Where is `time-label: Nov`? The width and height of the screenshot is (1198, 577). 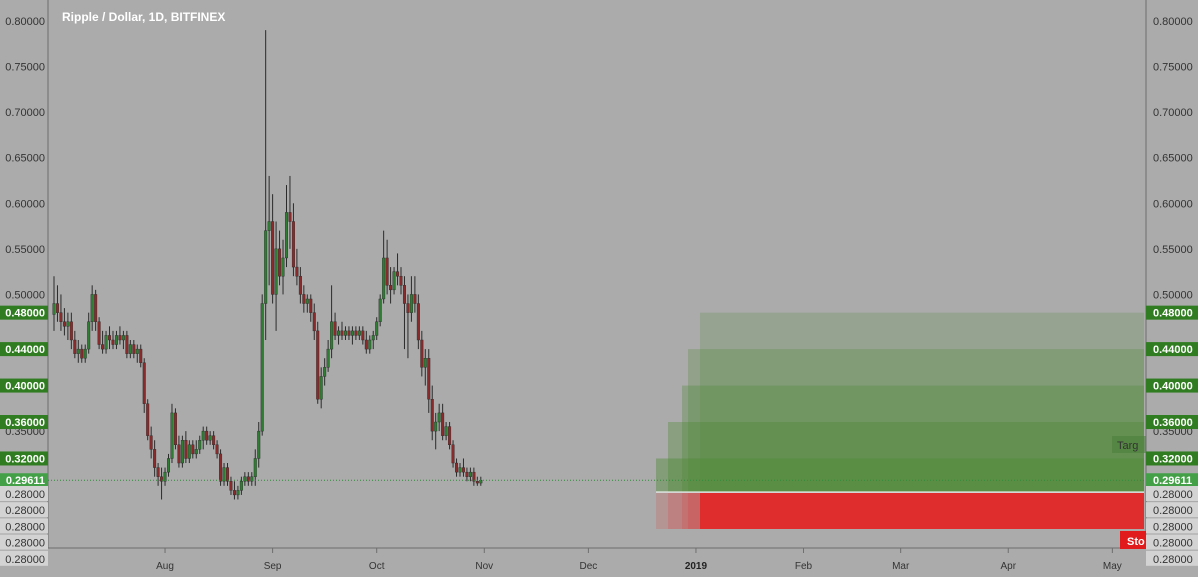
time-label: Nov is located at coordinates (484, 566).